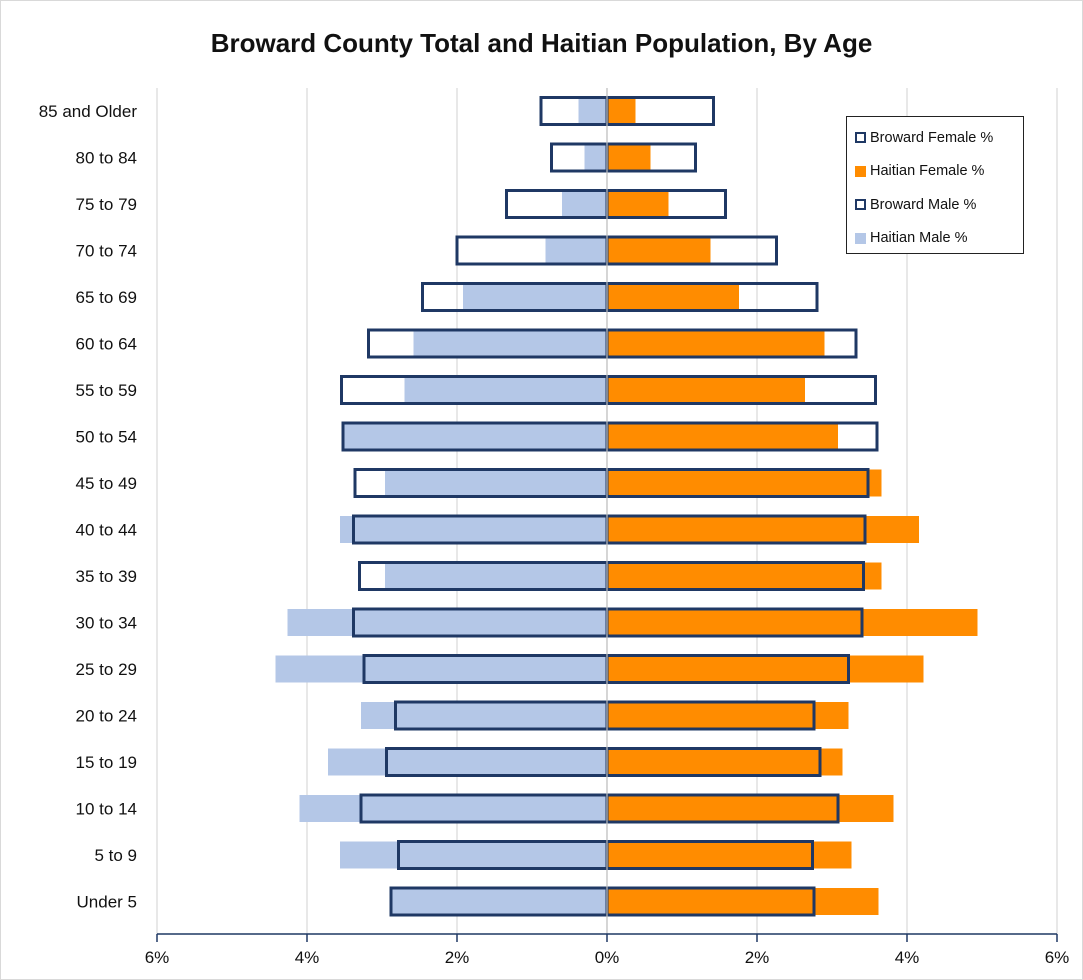 The height and width of the screenshot is (980, 1083). What do you see at coordinates (860, 205) in the screenshot?
I see `legend-swatch-broward-male` at bounding box center [860, 205].